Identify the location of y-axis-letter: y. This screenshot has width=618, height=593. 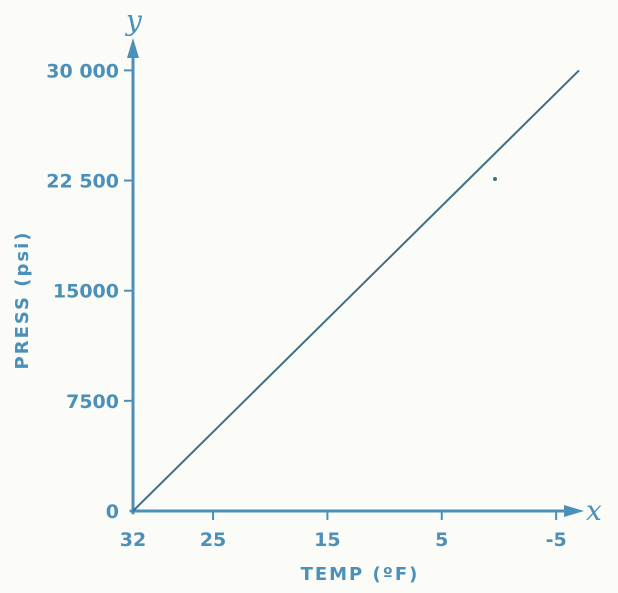
(133, 20).